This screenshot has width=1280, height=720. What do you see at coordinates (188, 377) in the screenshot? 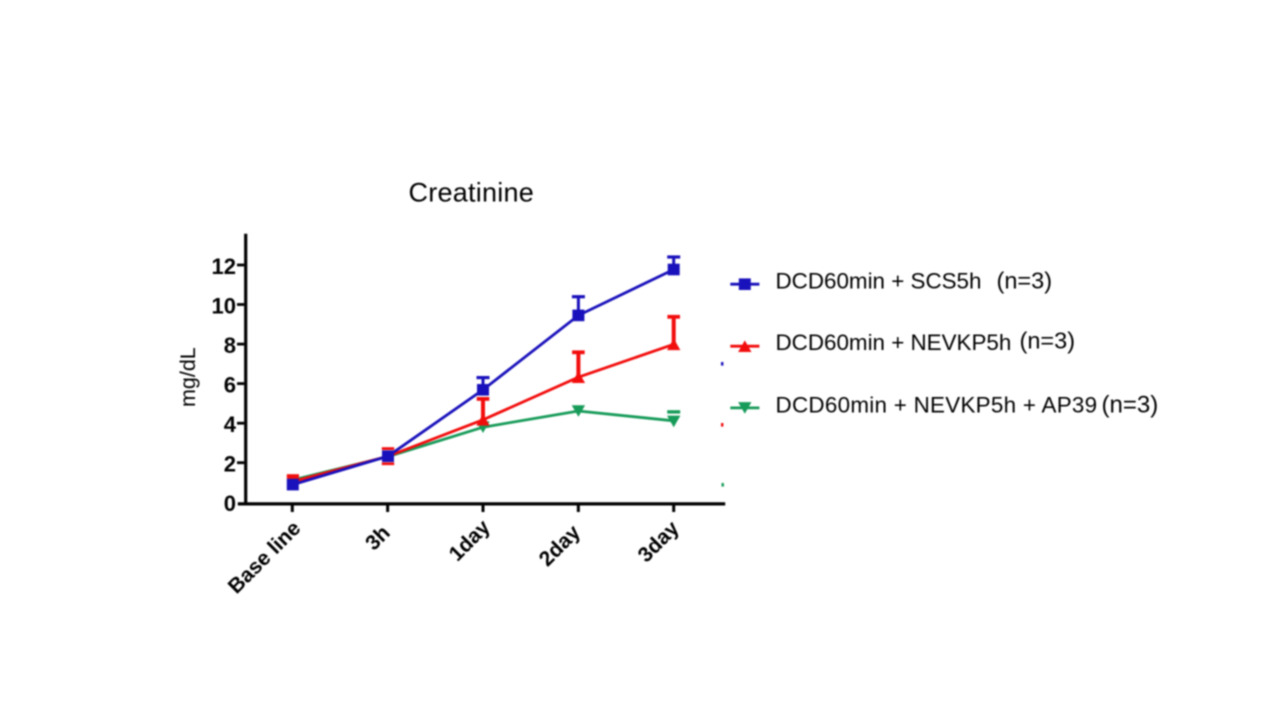
I see `svg-text: mg/dL` at bounding box center [188, 377].